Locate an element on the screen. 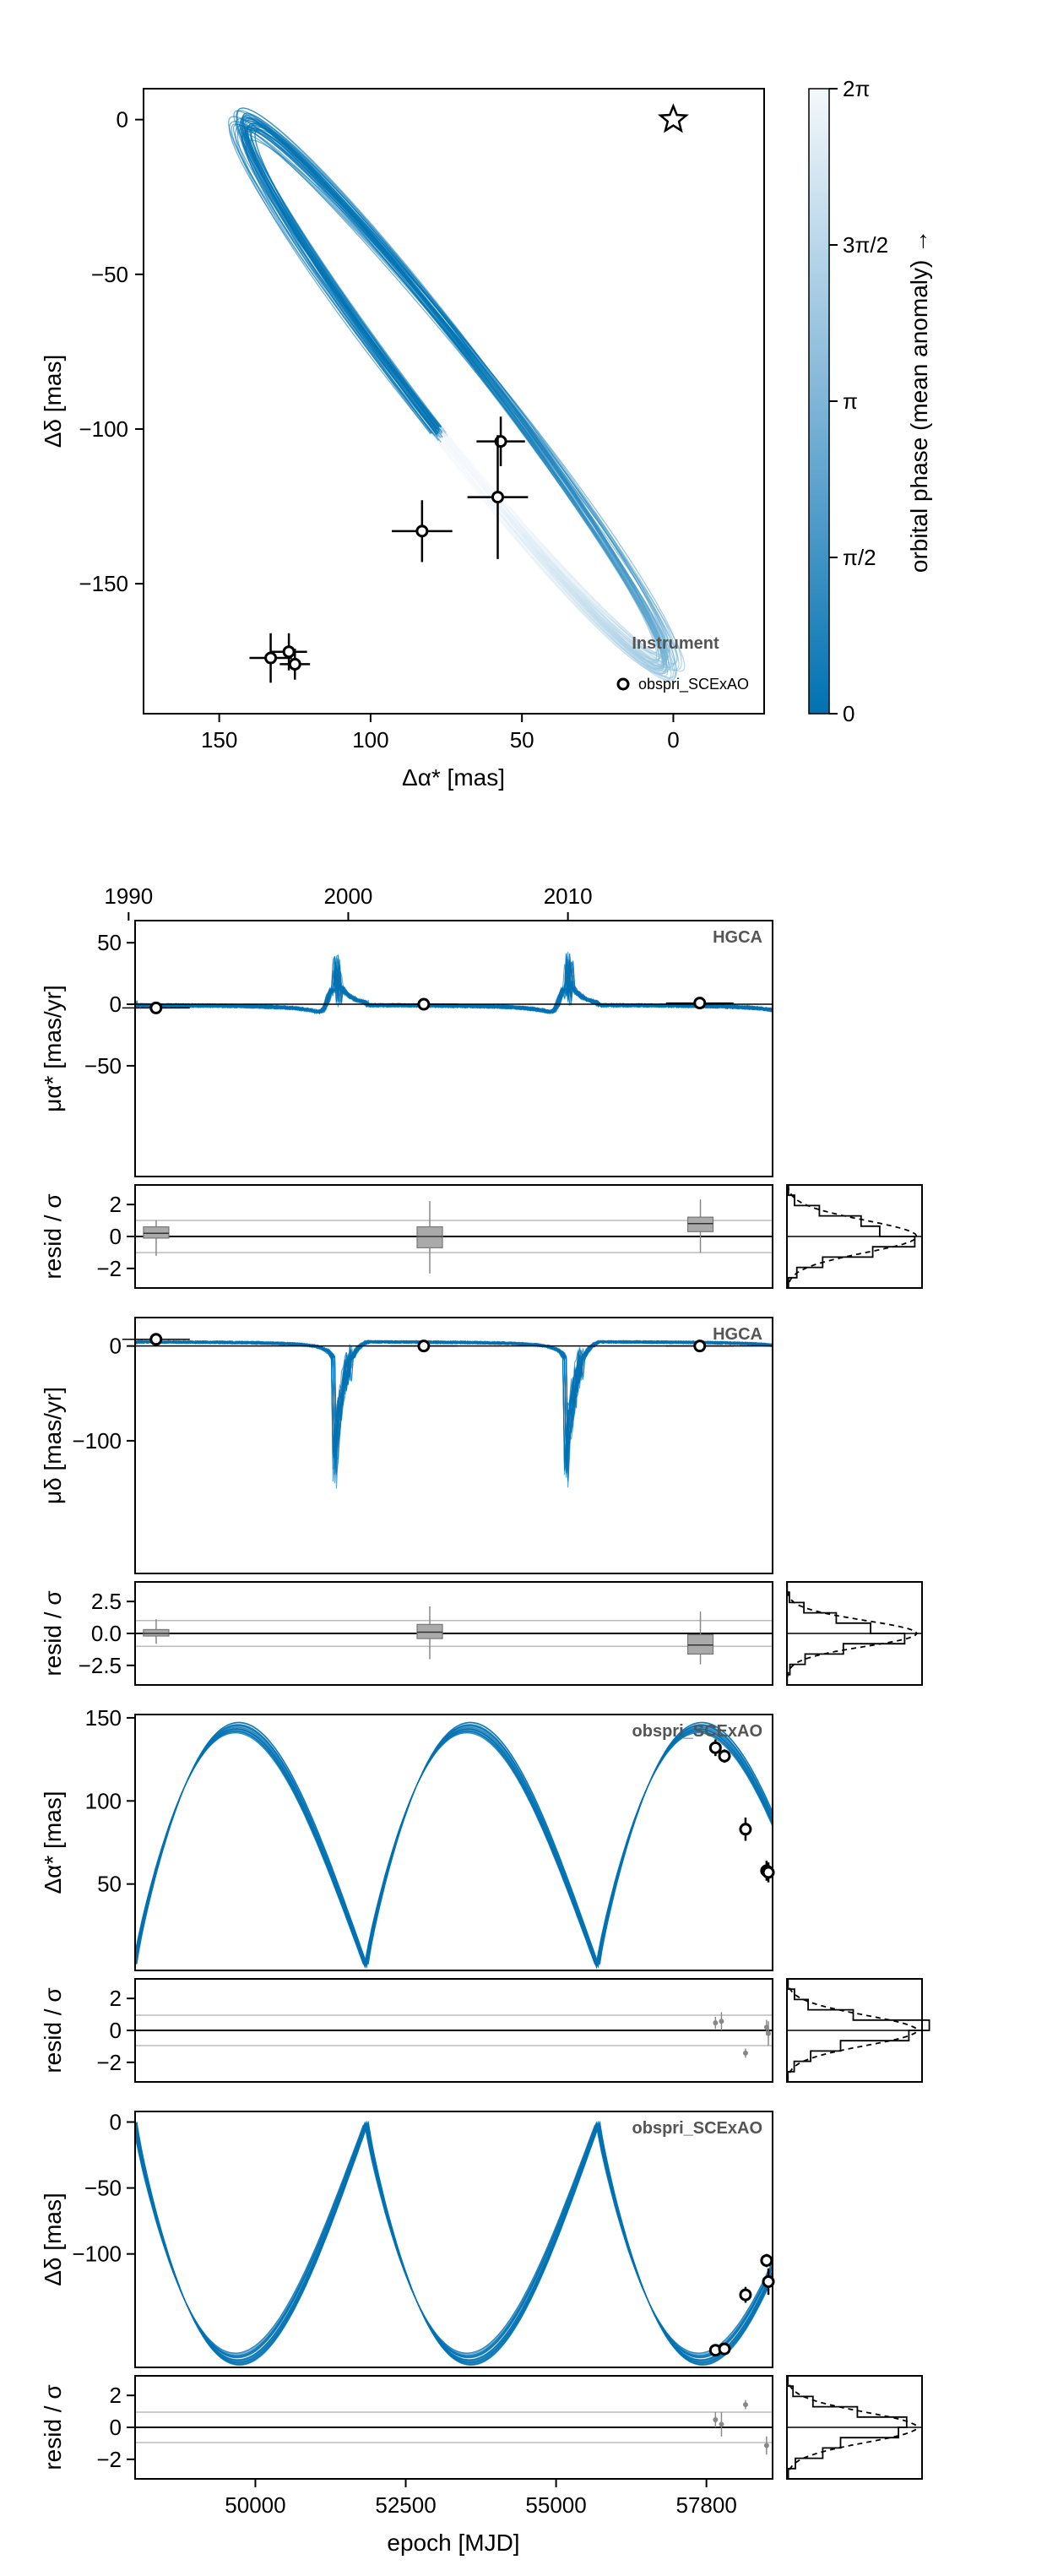  legend-entry-label: obspri_SCExAO is located at coordinates (693, 684).